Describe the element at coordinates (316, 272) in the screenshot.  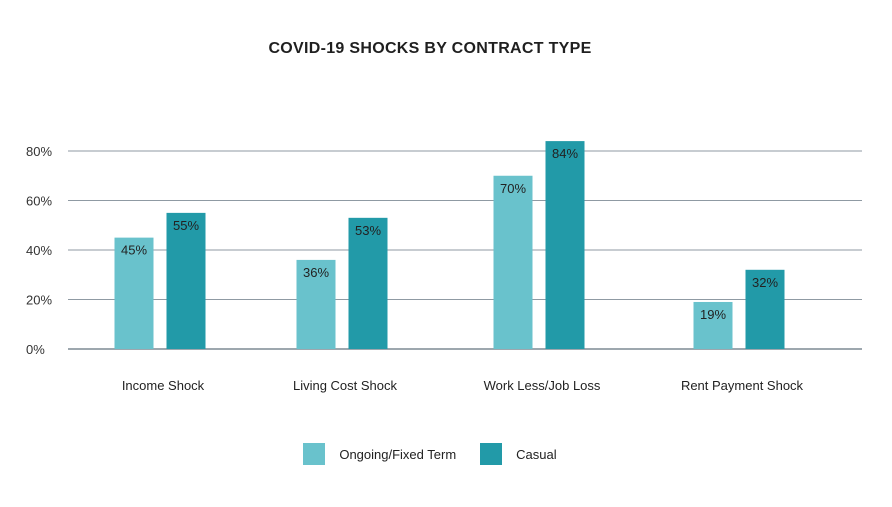
I see `data-label: 36%` at that location.